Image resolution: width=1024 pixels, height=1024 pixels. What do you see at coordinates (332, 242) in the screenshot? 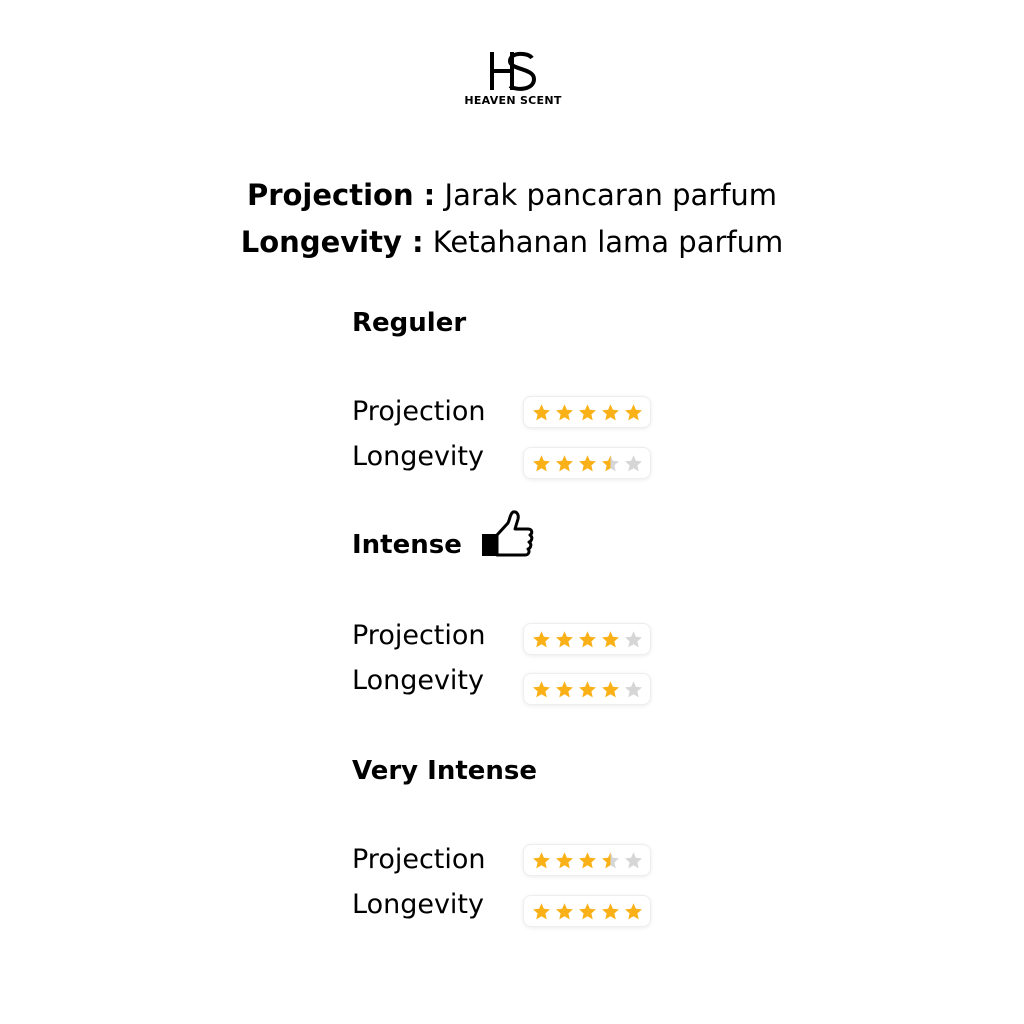
I see `term: Longevity :` at bounding box center [332, 242].